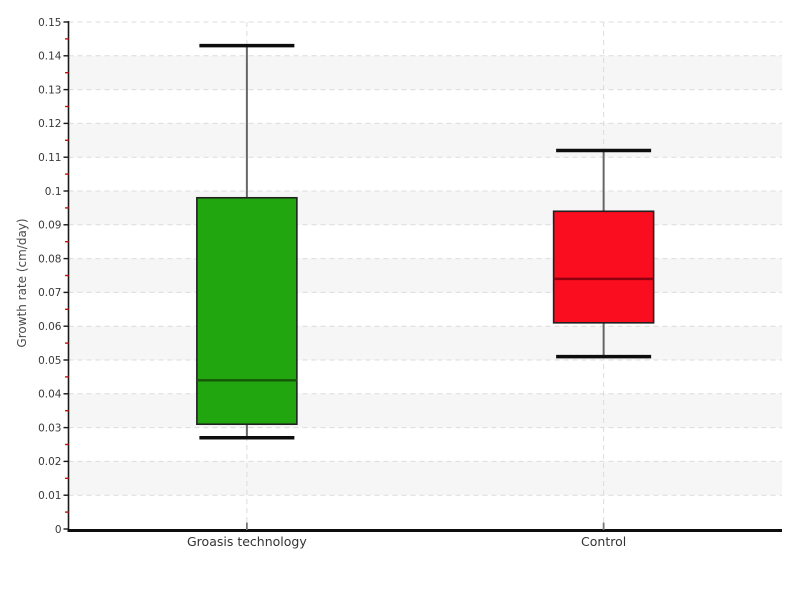 The height and width of the screenshot is (600, 800). Describe the element at coordinates (49, 361) in the screenshot. I see `y-tick-label: 0.05` at that location.